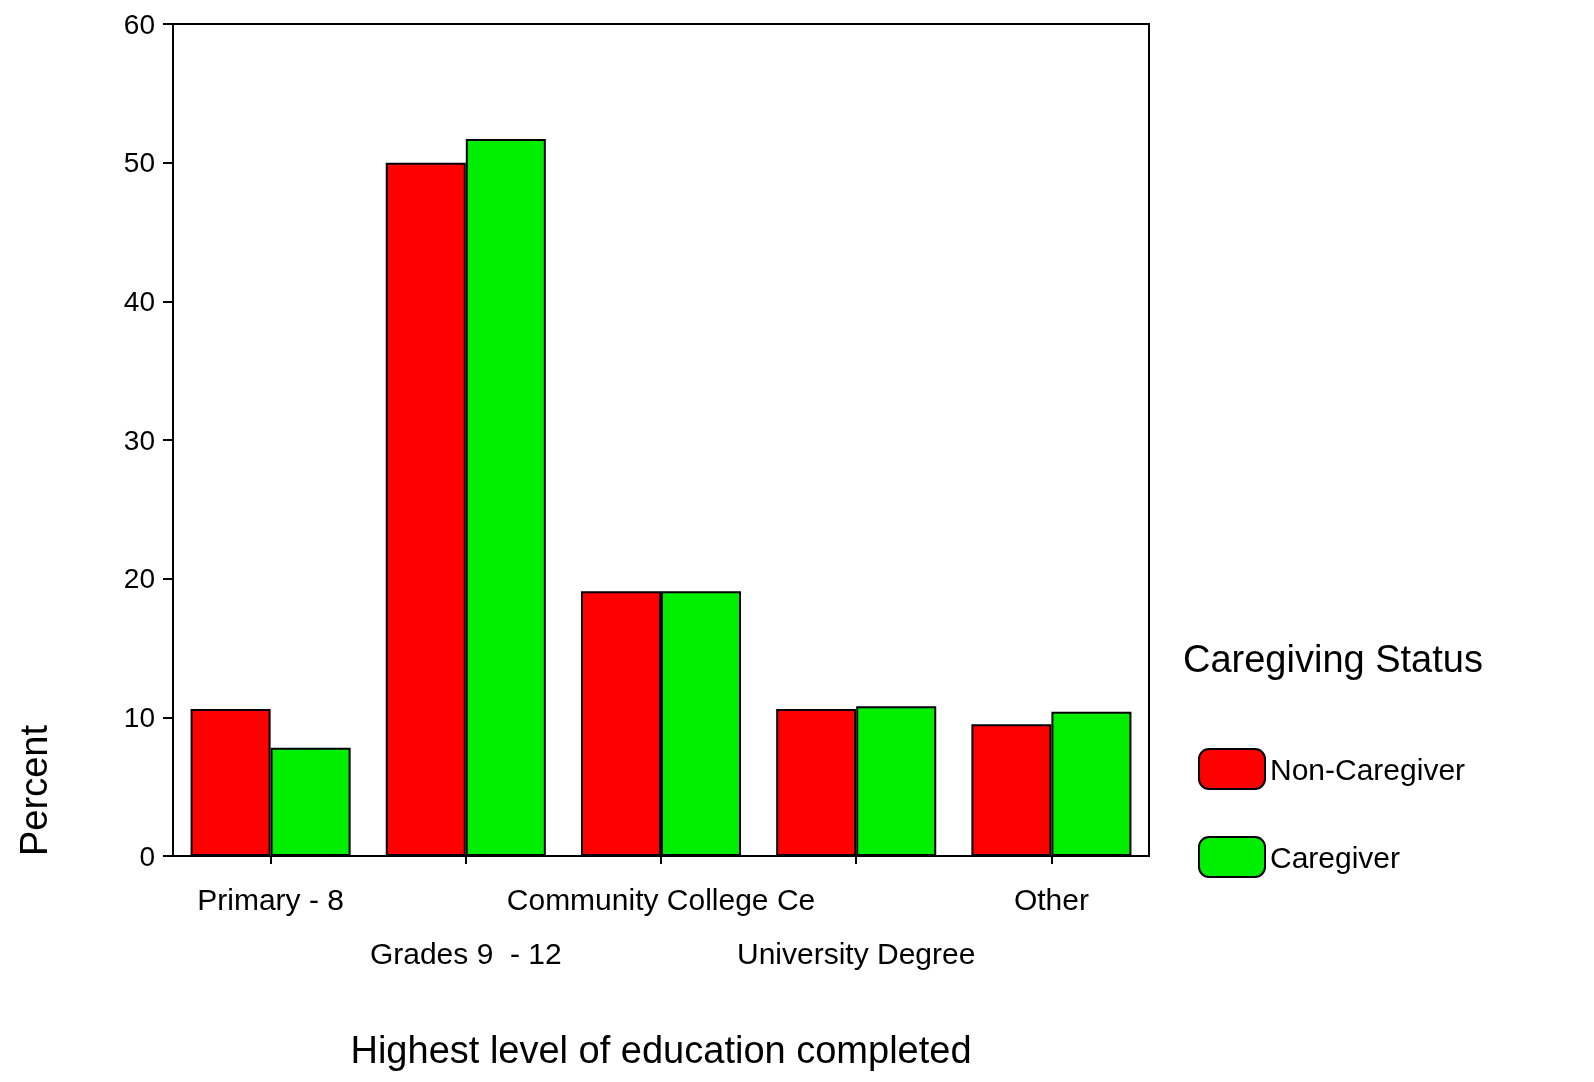 The height and width of the screenshot is (1082, 1594). What do you see at coordinates (1051, 899) in the screenshot?
I see `x-tick-label: Other` at bounding box center [1051, 899].